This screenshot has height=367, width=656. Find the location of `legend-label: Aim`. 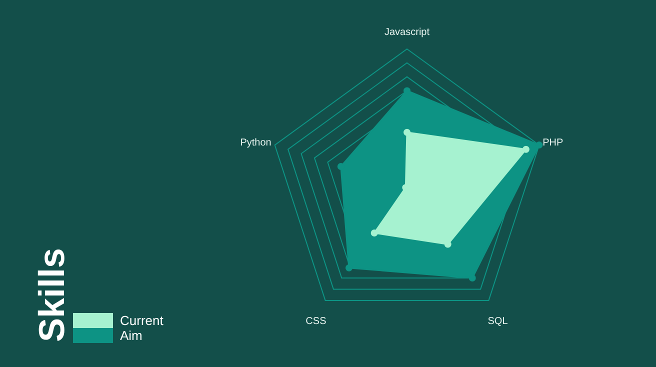

legend-label: Aim is located at coordinates (131, 335).